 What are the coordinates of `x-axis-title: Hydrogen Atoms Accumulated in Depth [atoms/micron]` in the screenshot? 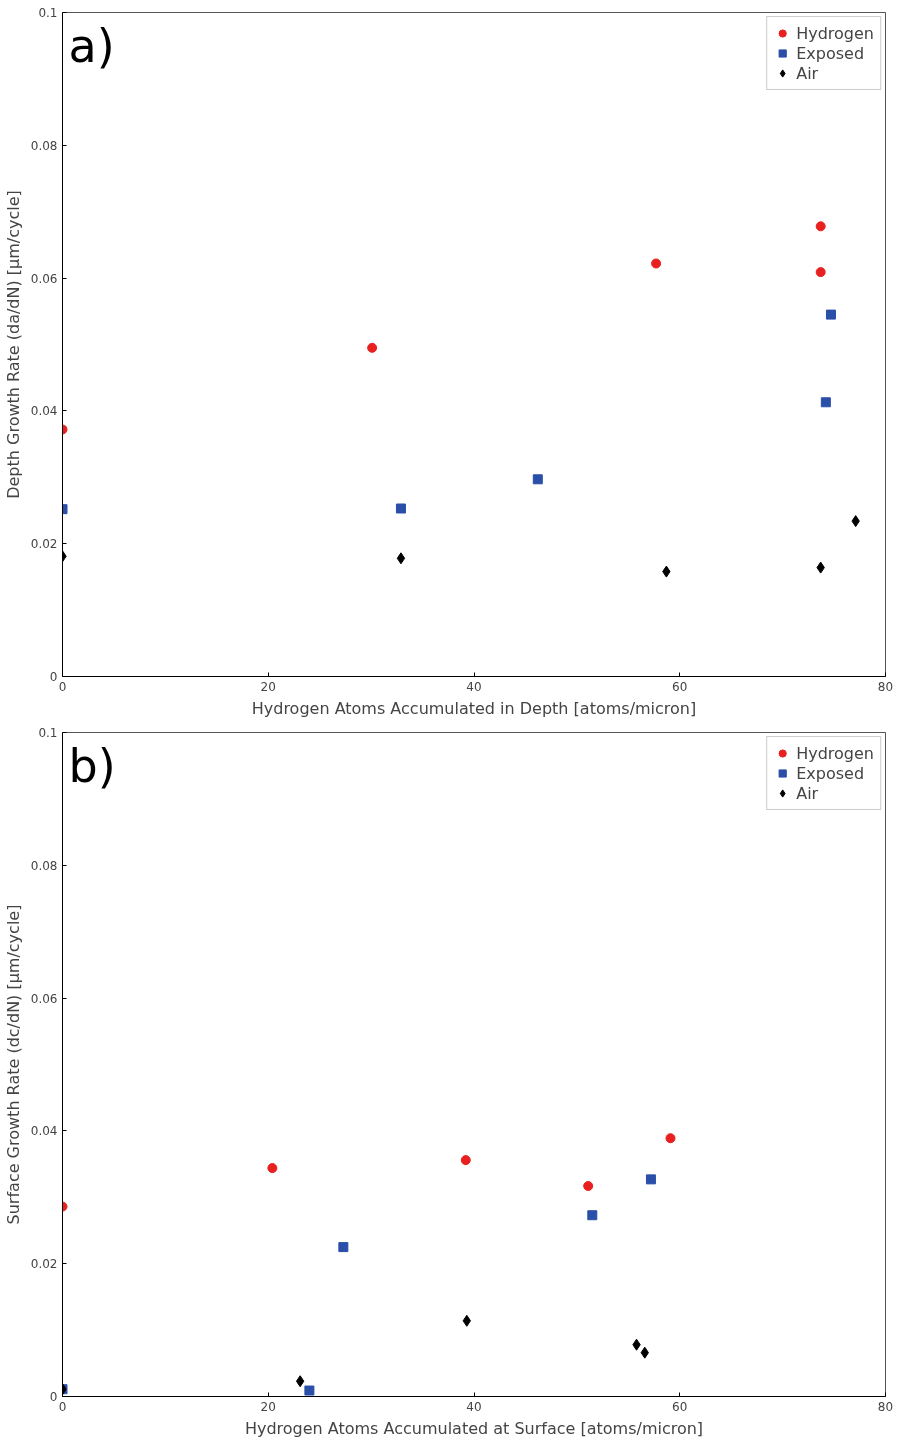 It's located at (474, 708).